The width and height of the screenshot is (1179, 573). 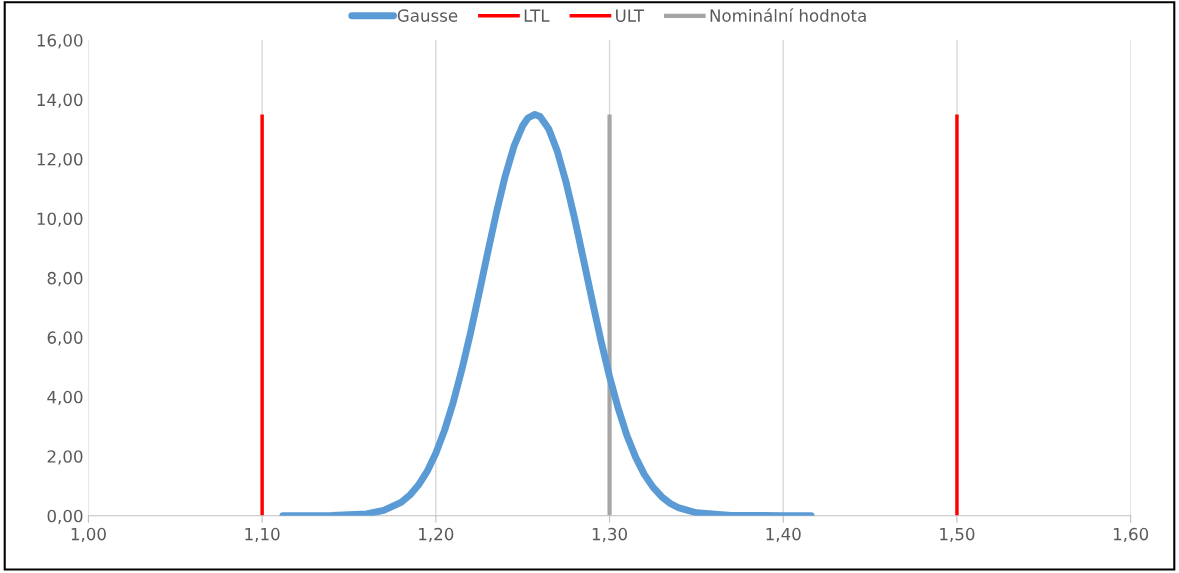 What do you see at coordinates (630, 15) in the screenshot?
I see `legend-label: ULT` at bounding box center [630, 15].